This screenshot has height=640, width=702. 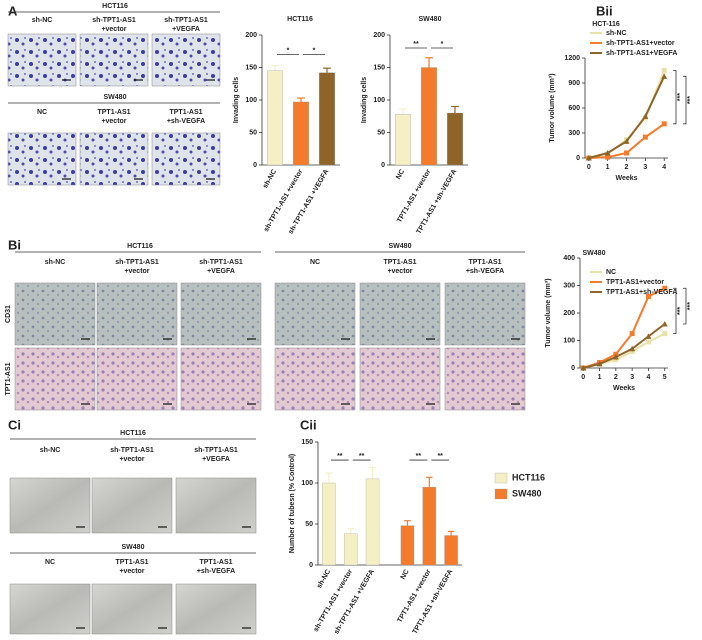 I want to click on x-tick-label: sh-NC, so click(x=270, y=178).